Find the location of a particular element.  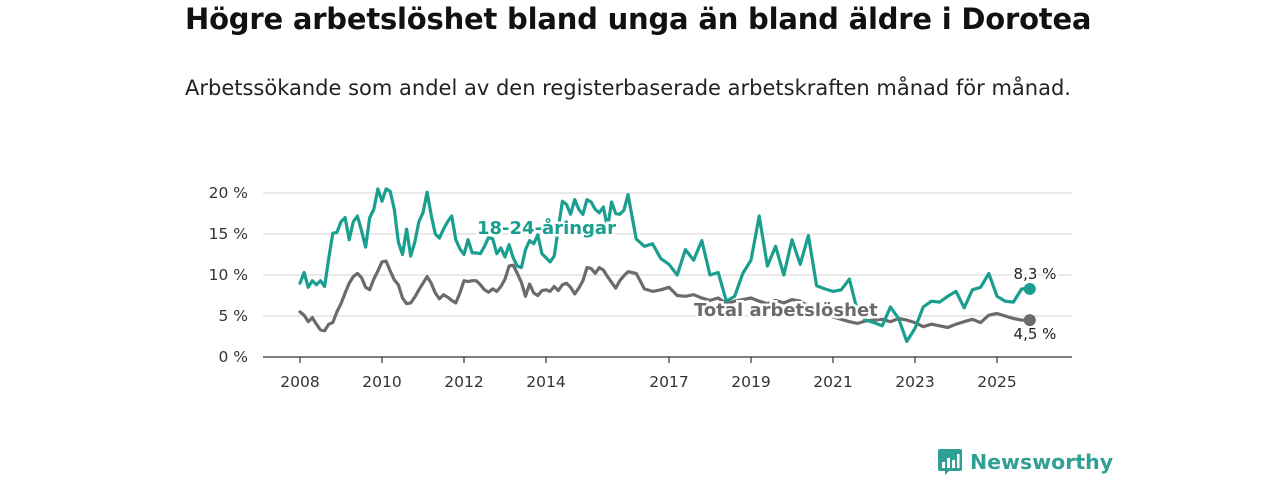

total-end-dot is located at coordinates (1029, 320).